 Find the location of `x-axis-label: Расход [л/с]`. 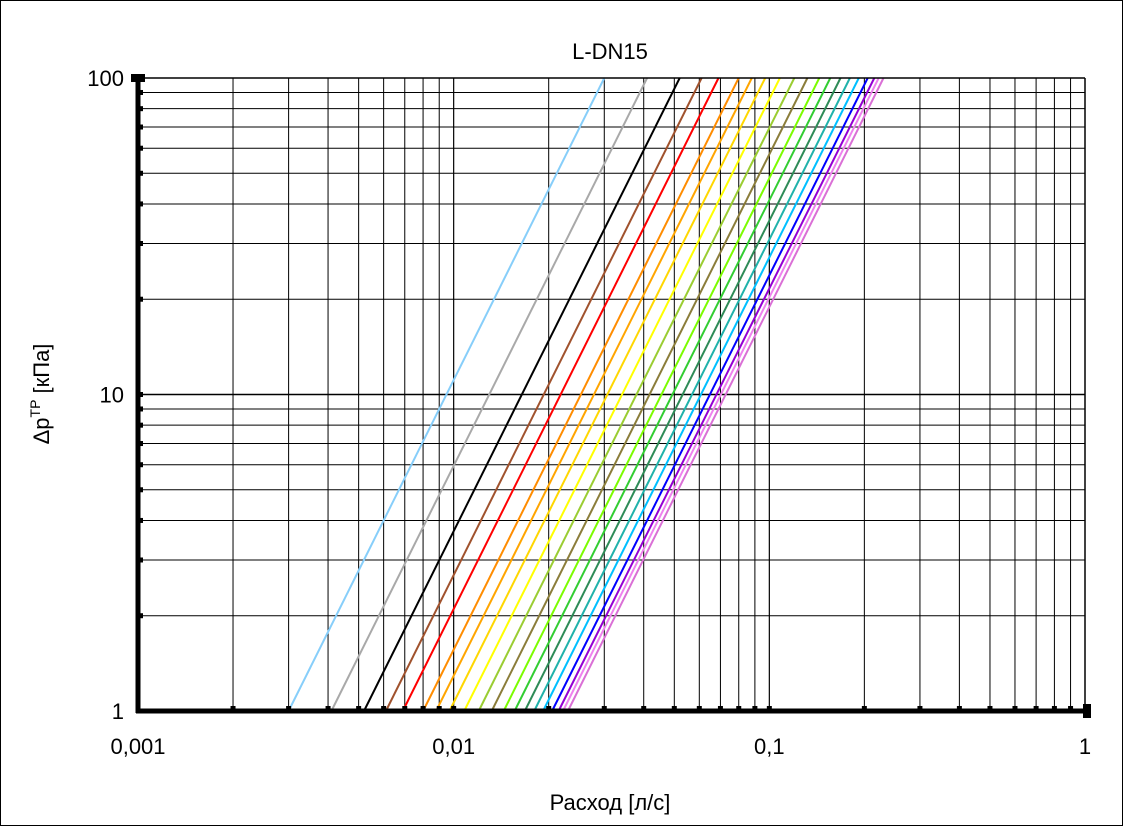

x-axis-label: Расход [л/с] is located at coordinates (610, 802).